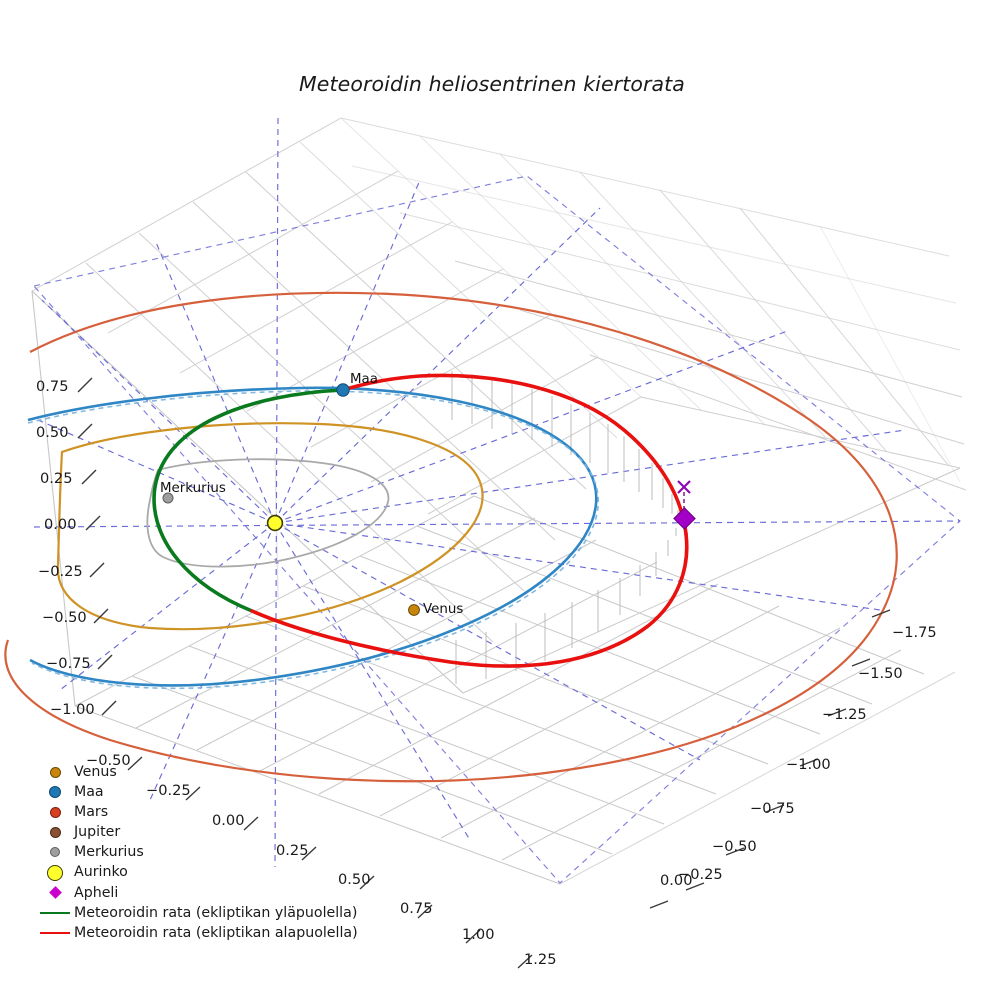 The height and width of the screenshot is (984, 984). Describe the element at coordinates (191, 852) in the screenshot. I see `legend-item-merkurius: Merkurius` at that location.